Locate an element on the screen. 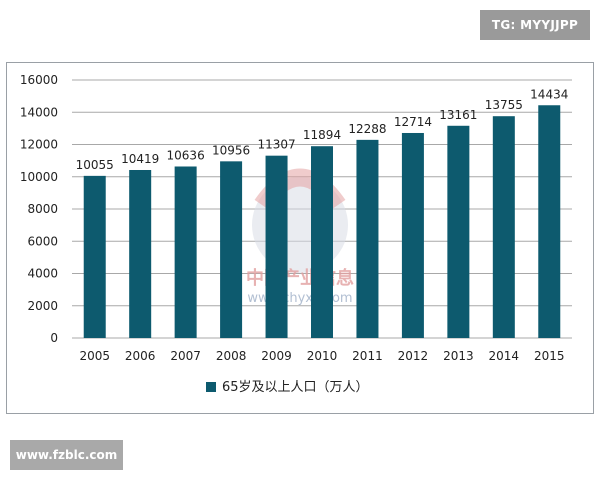 The width and height of the screenshot is (600, 480). data-label-2006: 10419 is located at coordinates (140, 159).